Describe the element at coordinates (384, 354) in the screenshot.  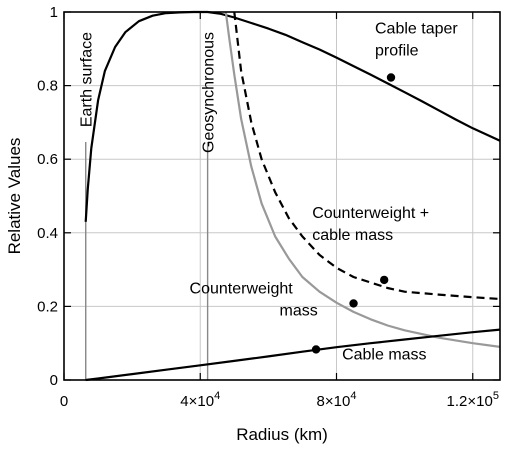
I see `cable-mass-annotation: Cable mass` at that location.